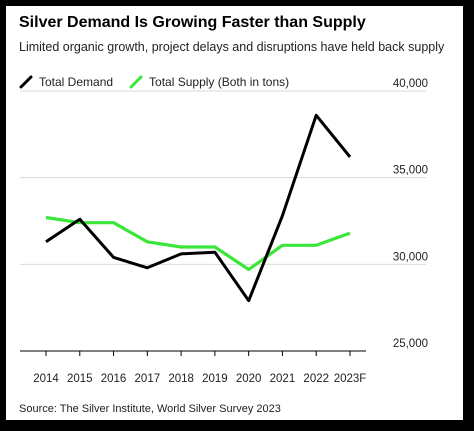 This screenshot has width=474, height=431. I want to click on x-tick-label: 2022, so click(316, 379).